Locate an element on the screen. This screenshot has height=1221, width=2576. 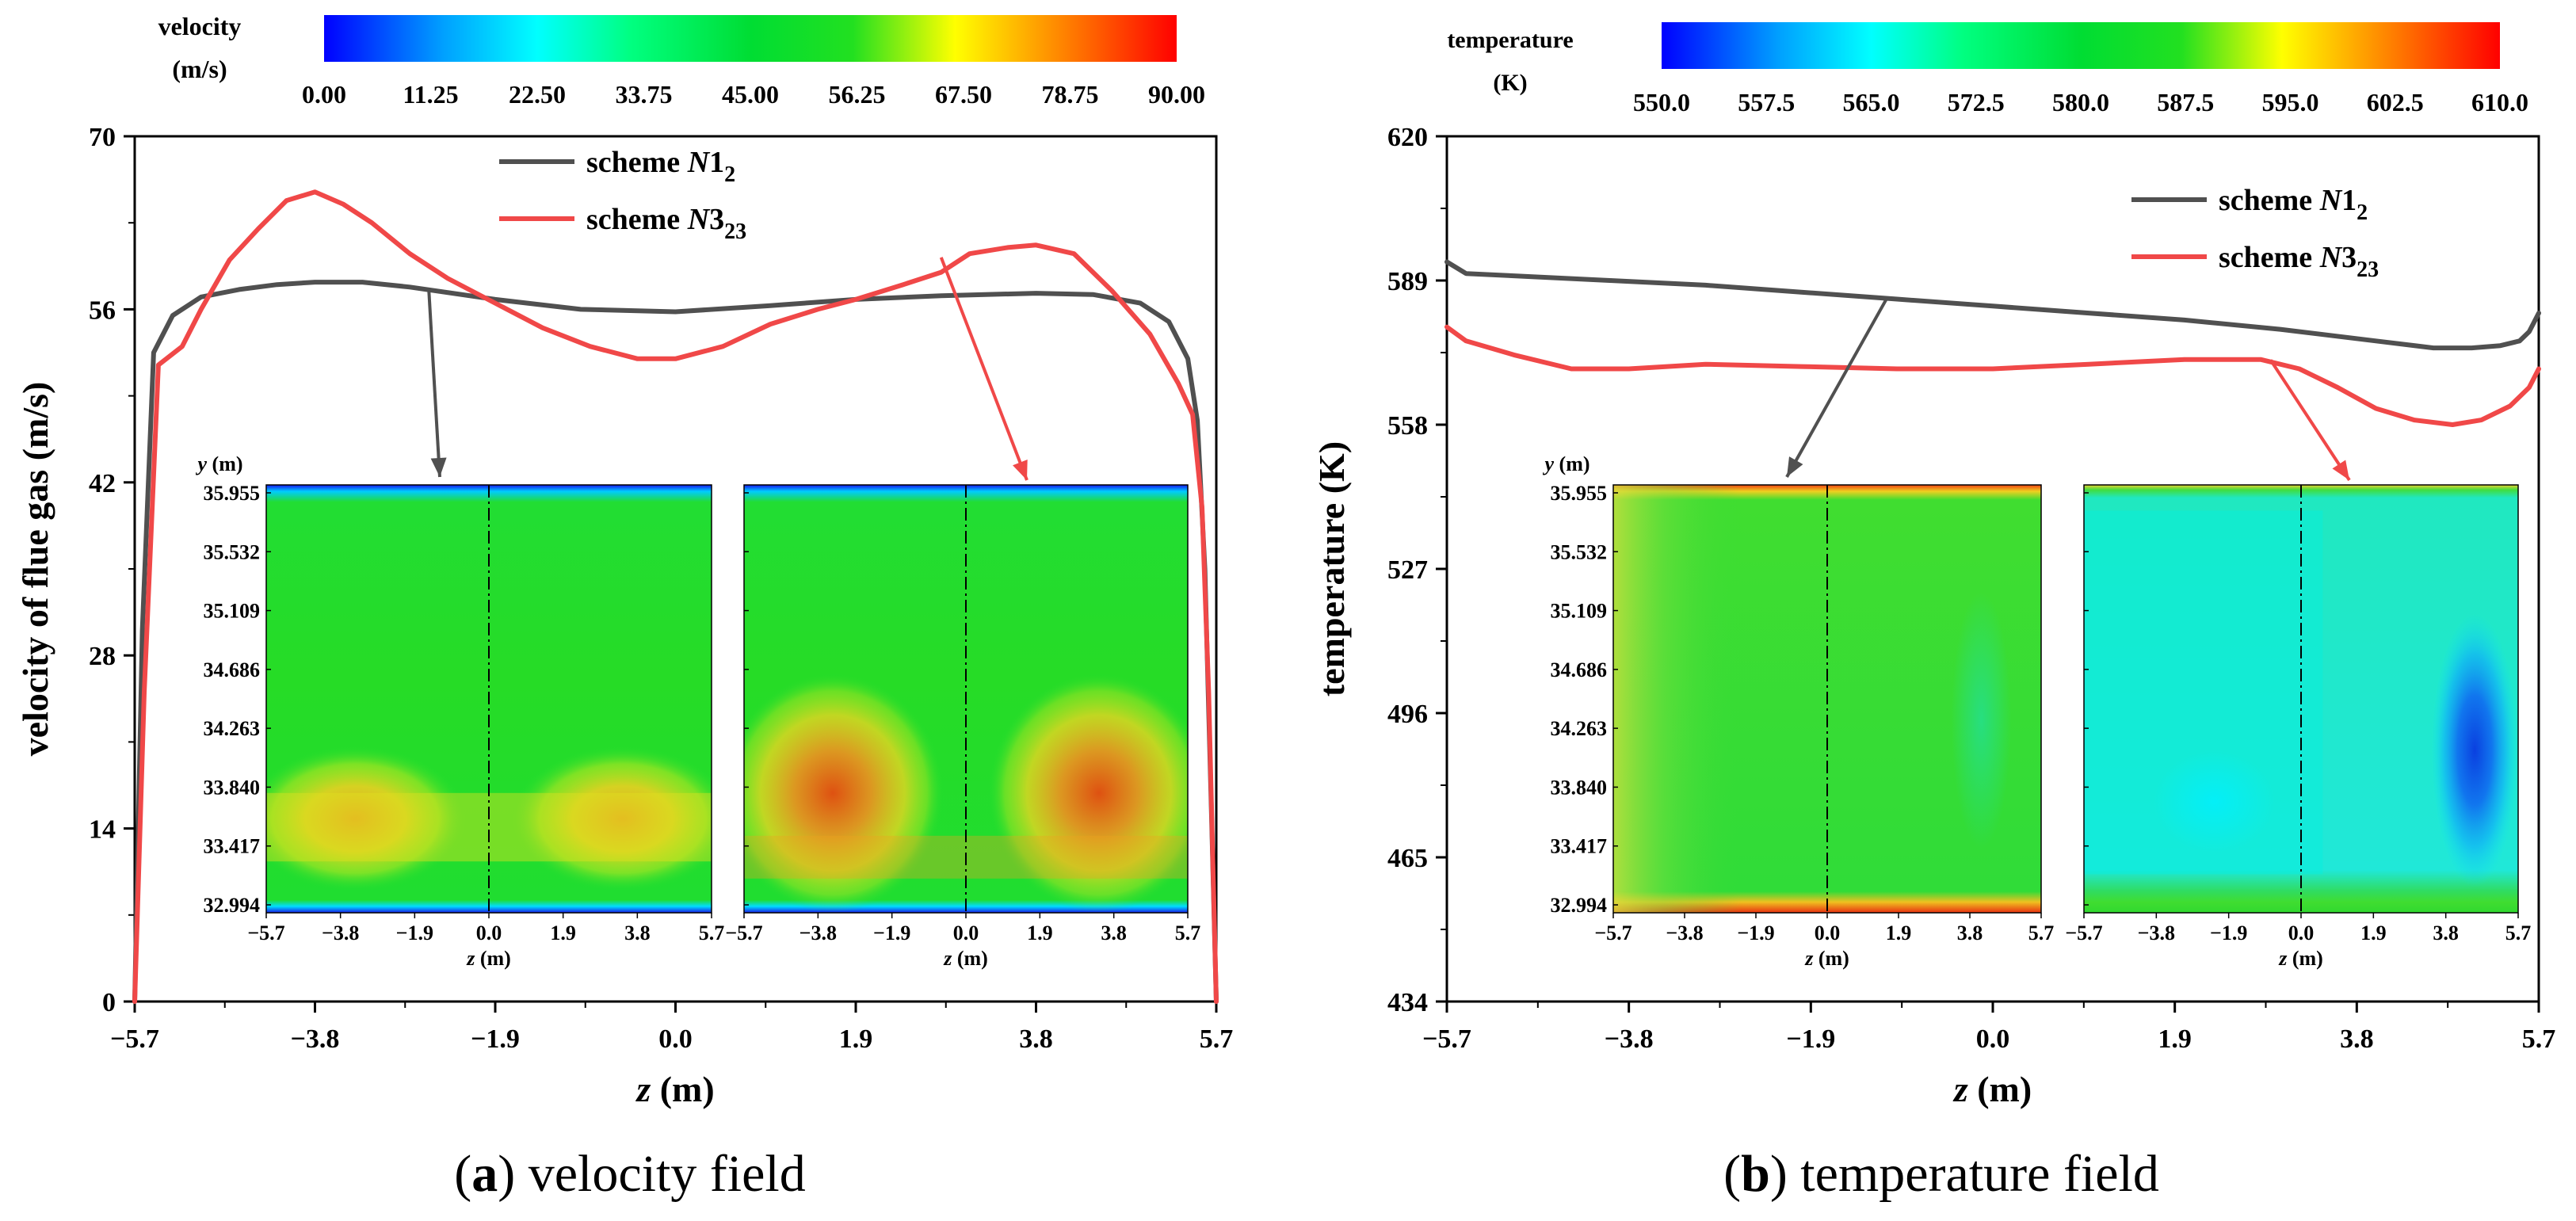
inset-y-tick-label: 35.955 is located at coordinates (1579, 493).